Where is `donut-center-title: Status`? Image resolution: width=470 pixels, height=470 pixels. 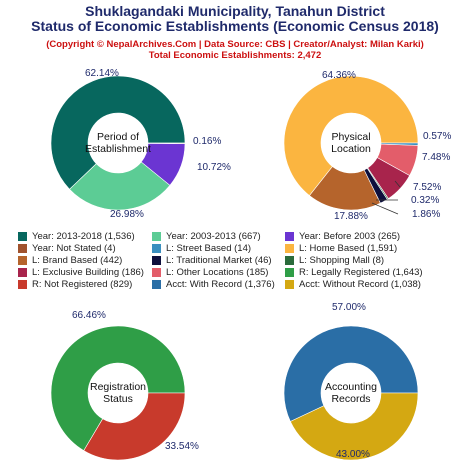
donut-center-title: Status is located at coordinates (118, 399).